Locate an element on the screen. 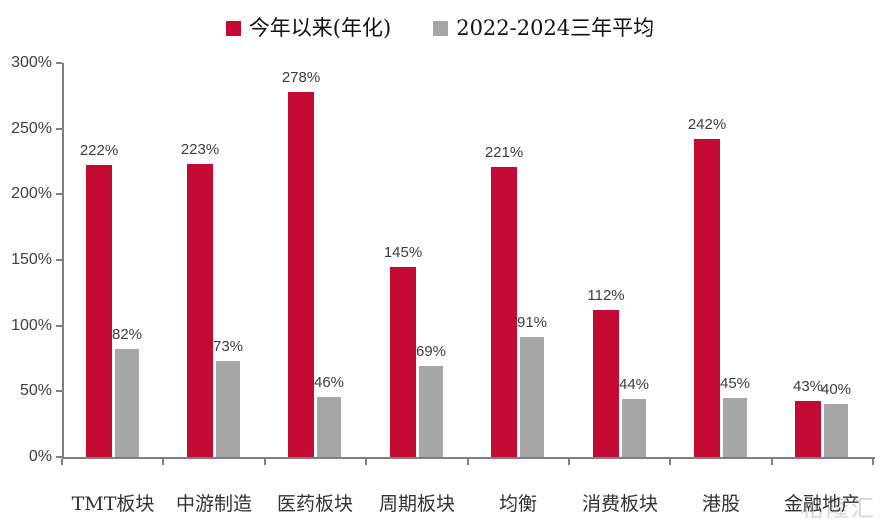  x-axis-category-label: 港股 is located at coordinates (721, 504).